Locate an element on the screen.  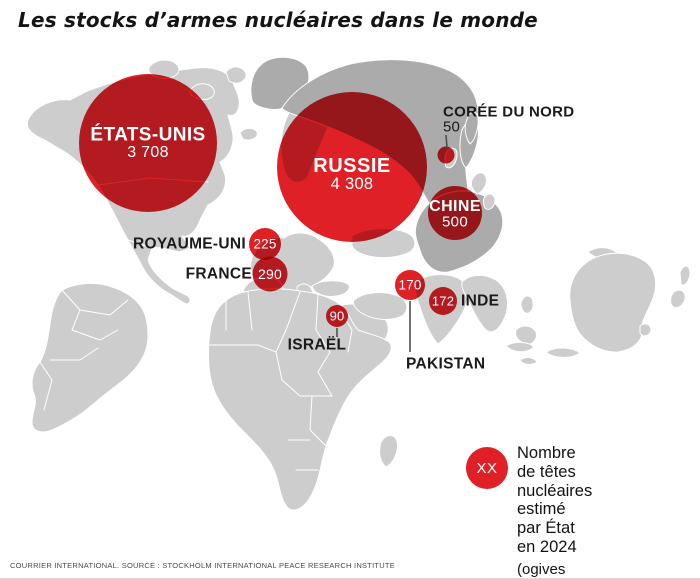
iran is located at coordinates (380, 306).